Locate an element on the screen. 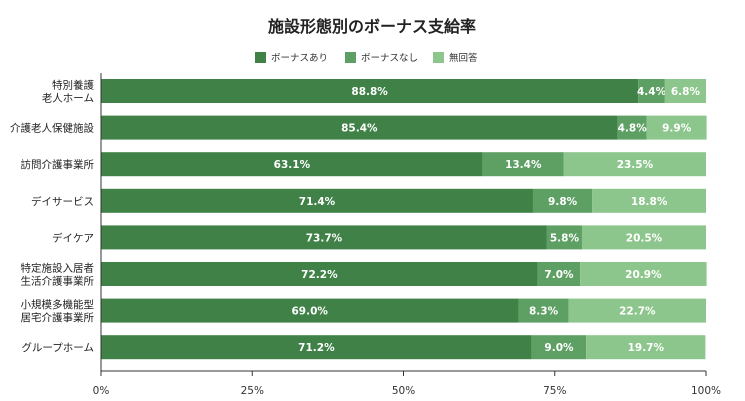 The image size is (745, 401). data-label: 85.4% is located at coordinates (359, 129).